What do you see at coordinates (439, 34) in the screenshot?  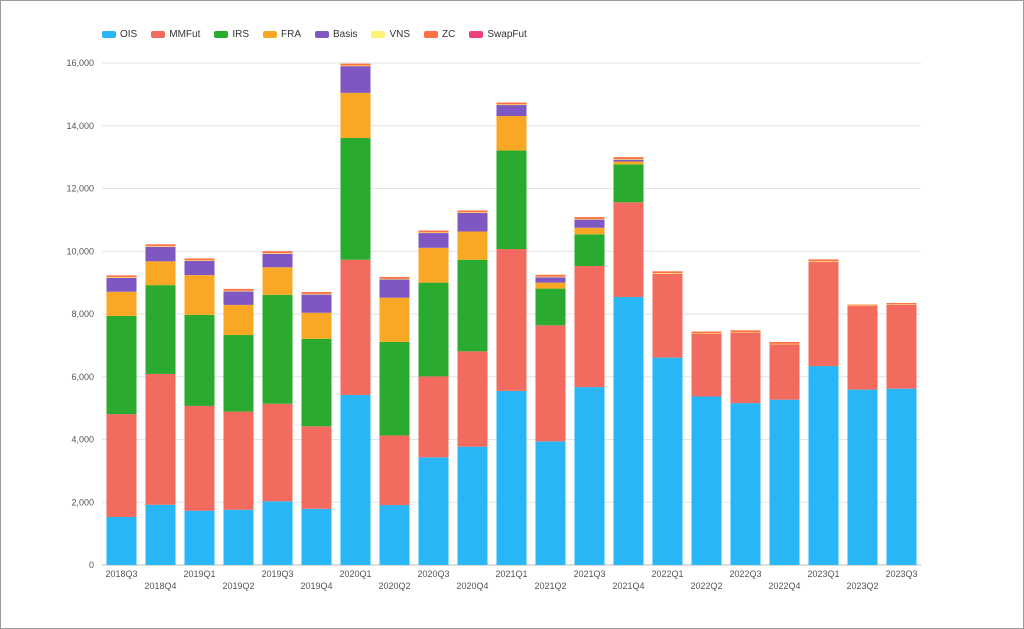 I see `legend-item-zc: ZC` at bounding box center [439, 34].